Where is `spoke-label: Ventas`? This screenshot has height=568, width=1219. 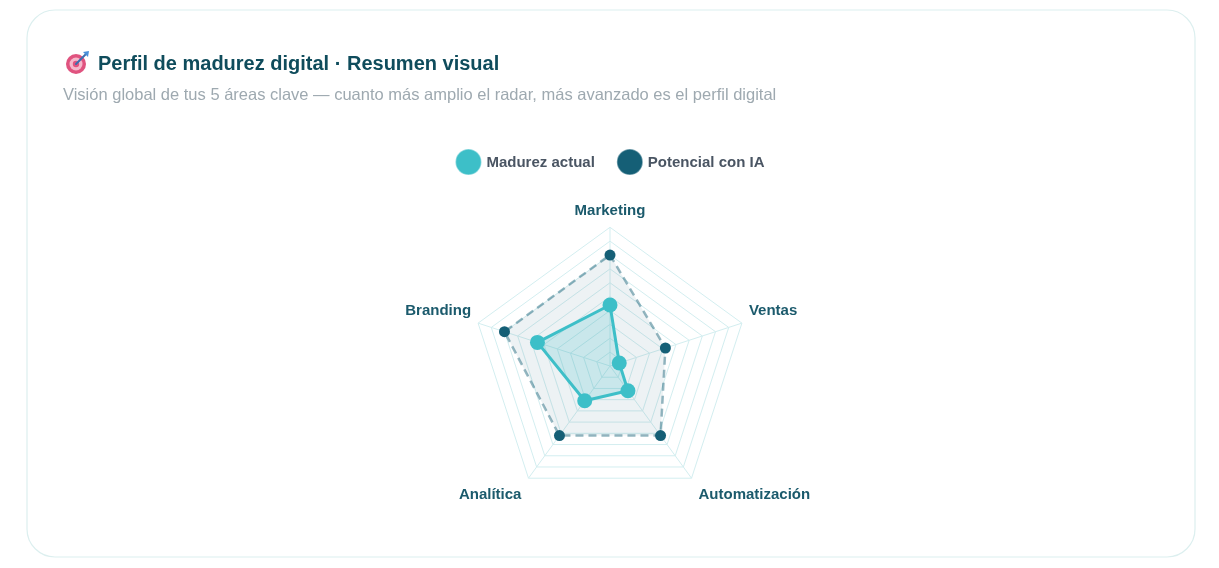 spoke-label: Ventas is located at coordinates (773, 310).